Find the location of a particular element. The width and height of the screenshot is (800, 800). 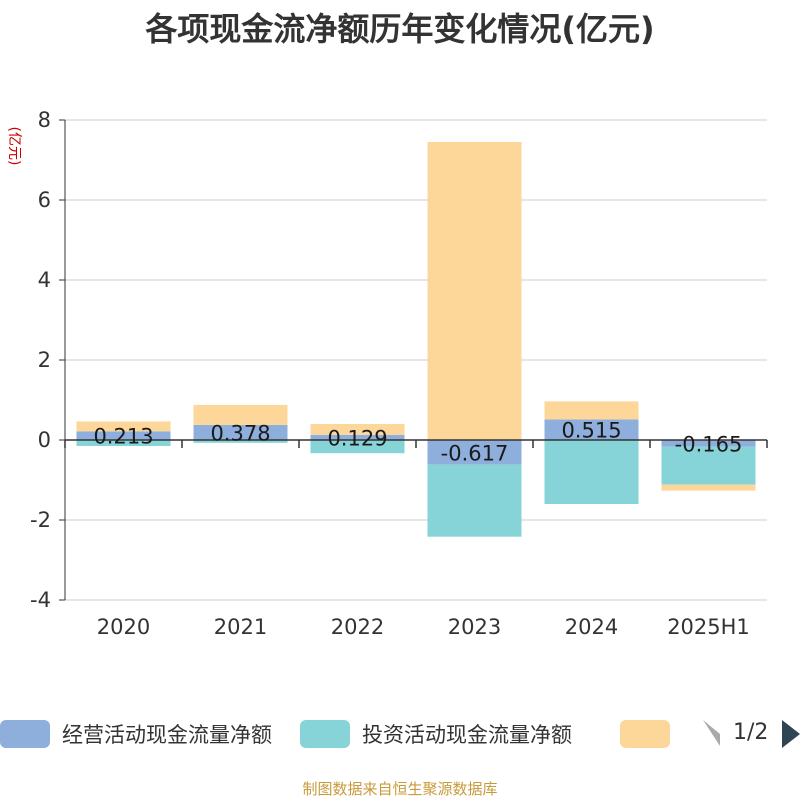

bar-3-2025H1 is located at coordinates (708, 487).